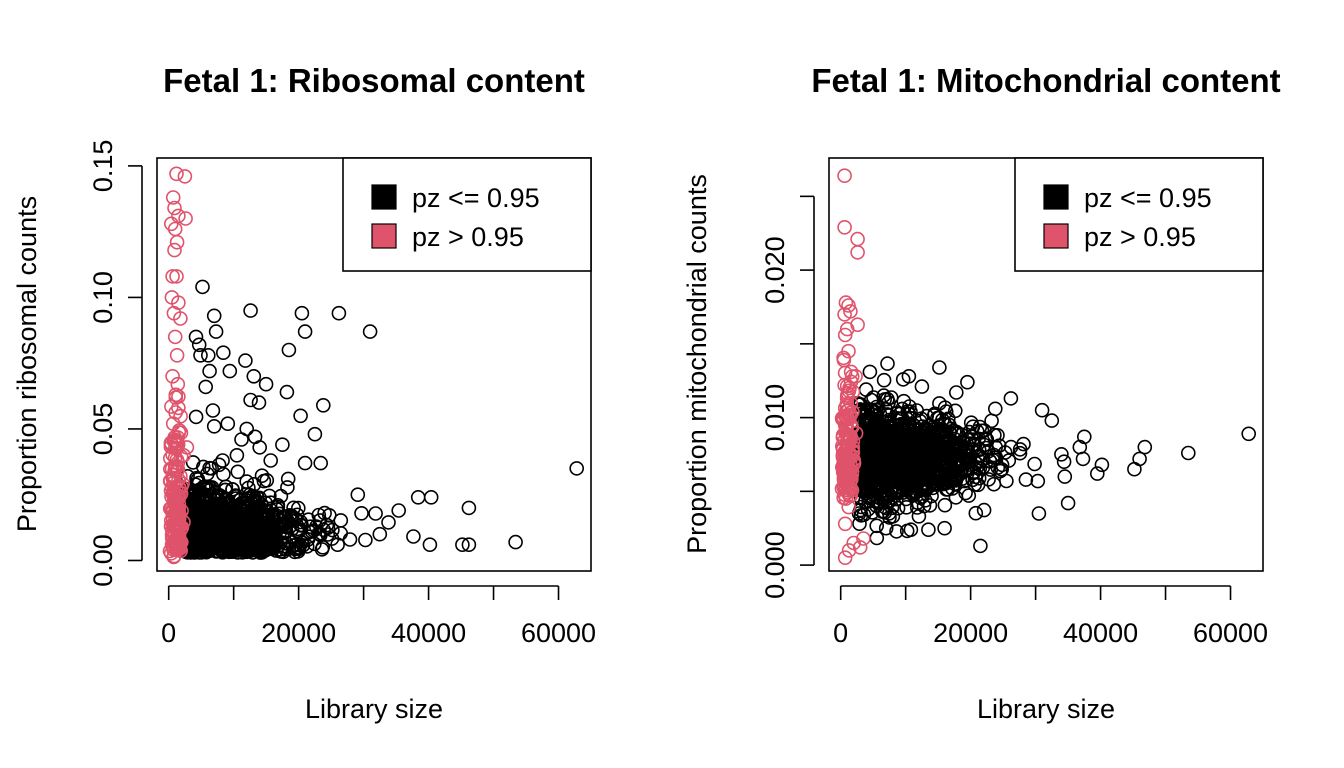 The height and width of the screenshot is (768, 1344). I want to click on series-black, so click(381, 419).